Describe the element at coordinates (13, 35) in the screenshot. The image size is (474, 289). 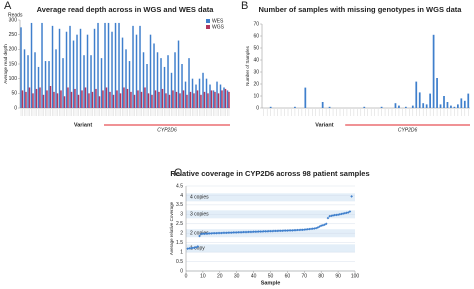
I see `y-tick-label: 250` at that location.